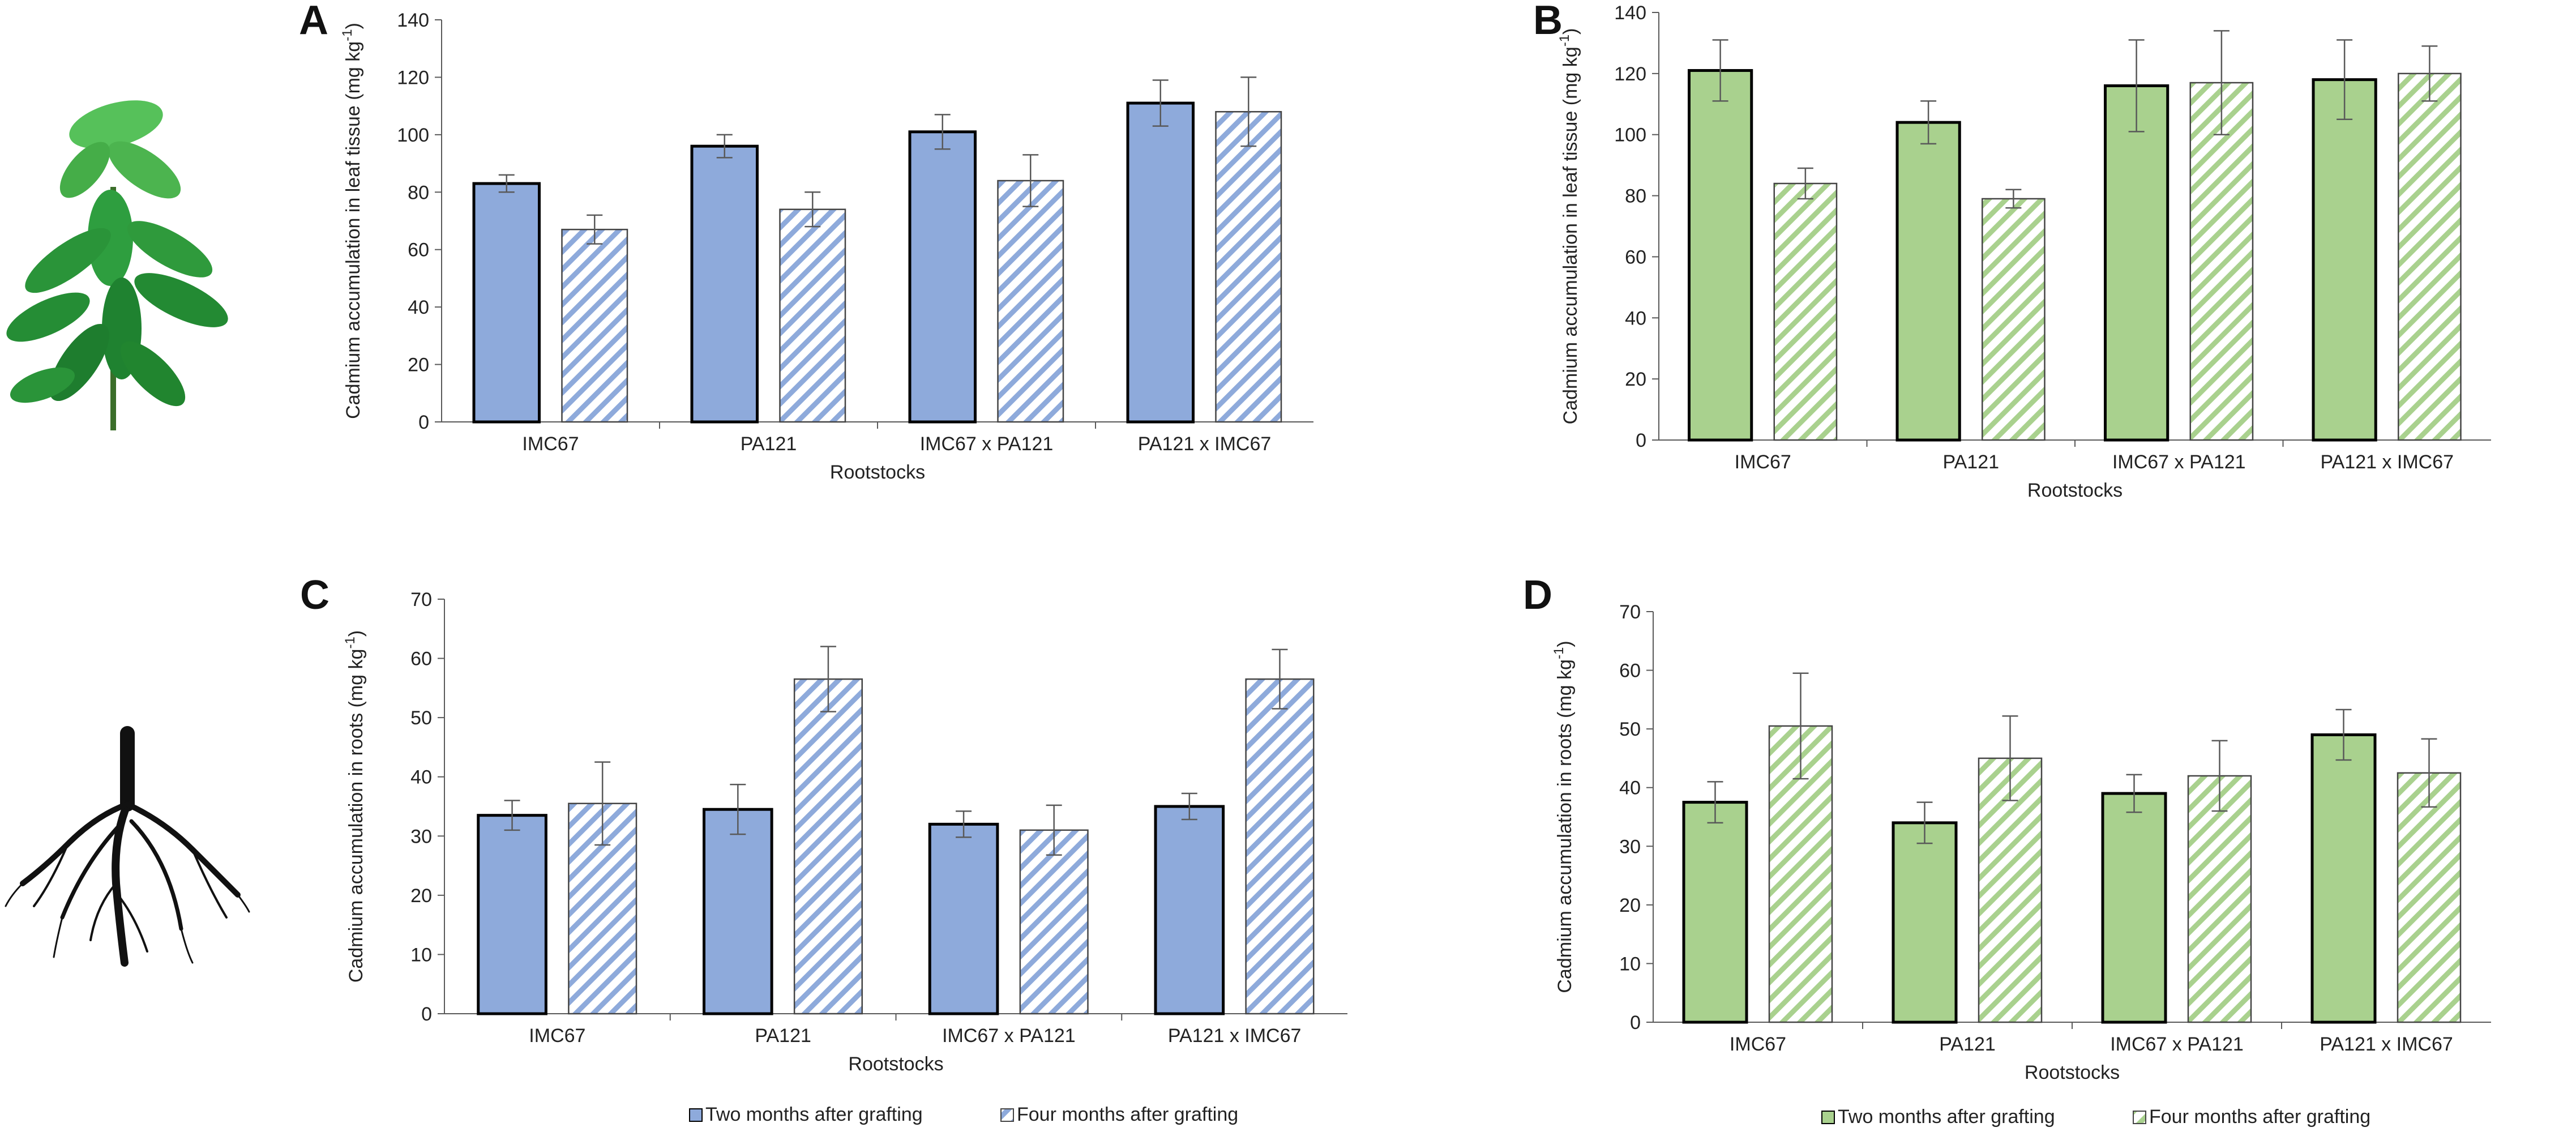 The image size is (2576, 1140). I want to click on legend-label-four-months: Four months after grafting, so click(1127, 1114).